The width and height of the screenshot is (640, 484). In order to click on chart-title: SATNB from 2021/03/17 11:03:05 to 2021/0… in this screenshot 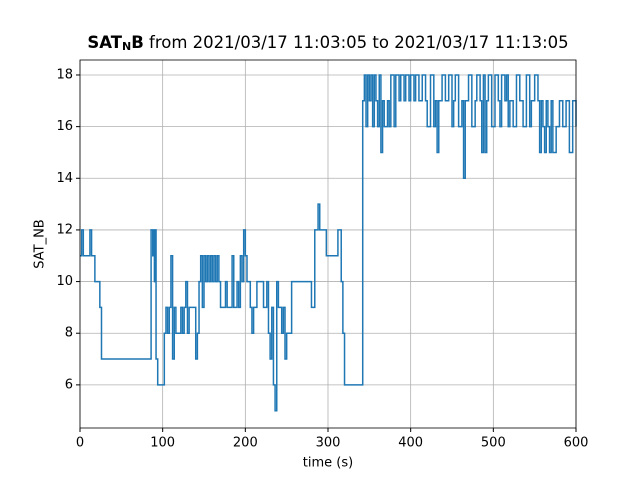, I will do `click(327, 43)`.